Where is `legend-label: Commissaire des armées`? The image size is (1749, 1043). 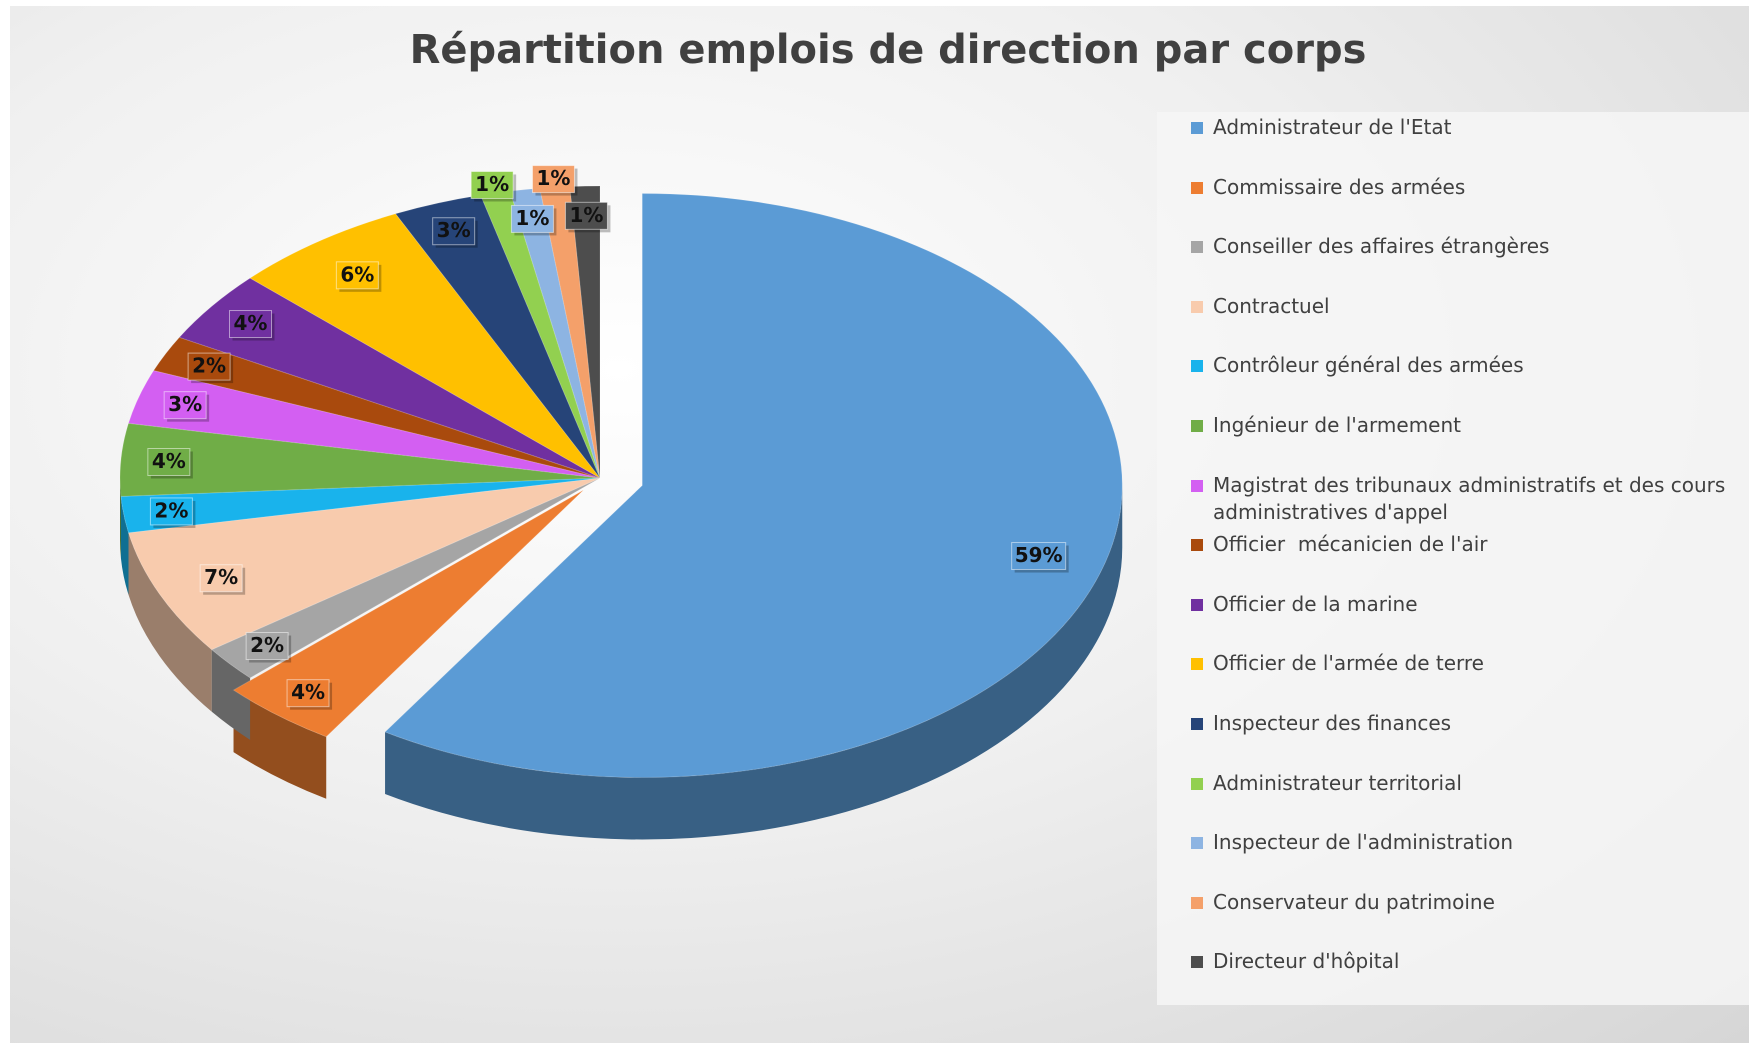
legend-label: Commissaire des armées is located at coordinates (1339, 186).